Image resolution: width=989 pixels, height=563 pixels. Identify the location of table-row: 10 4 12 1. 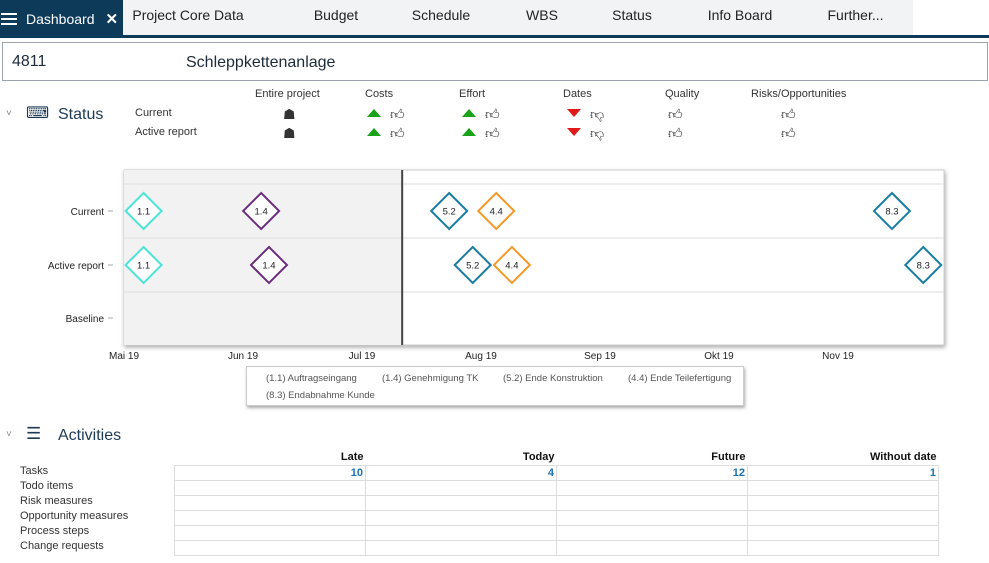
(556, 472).